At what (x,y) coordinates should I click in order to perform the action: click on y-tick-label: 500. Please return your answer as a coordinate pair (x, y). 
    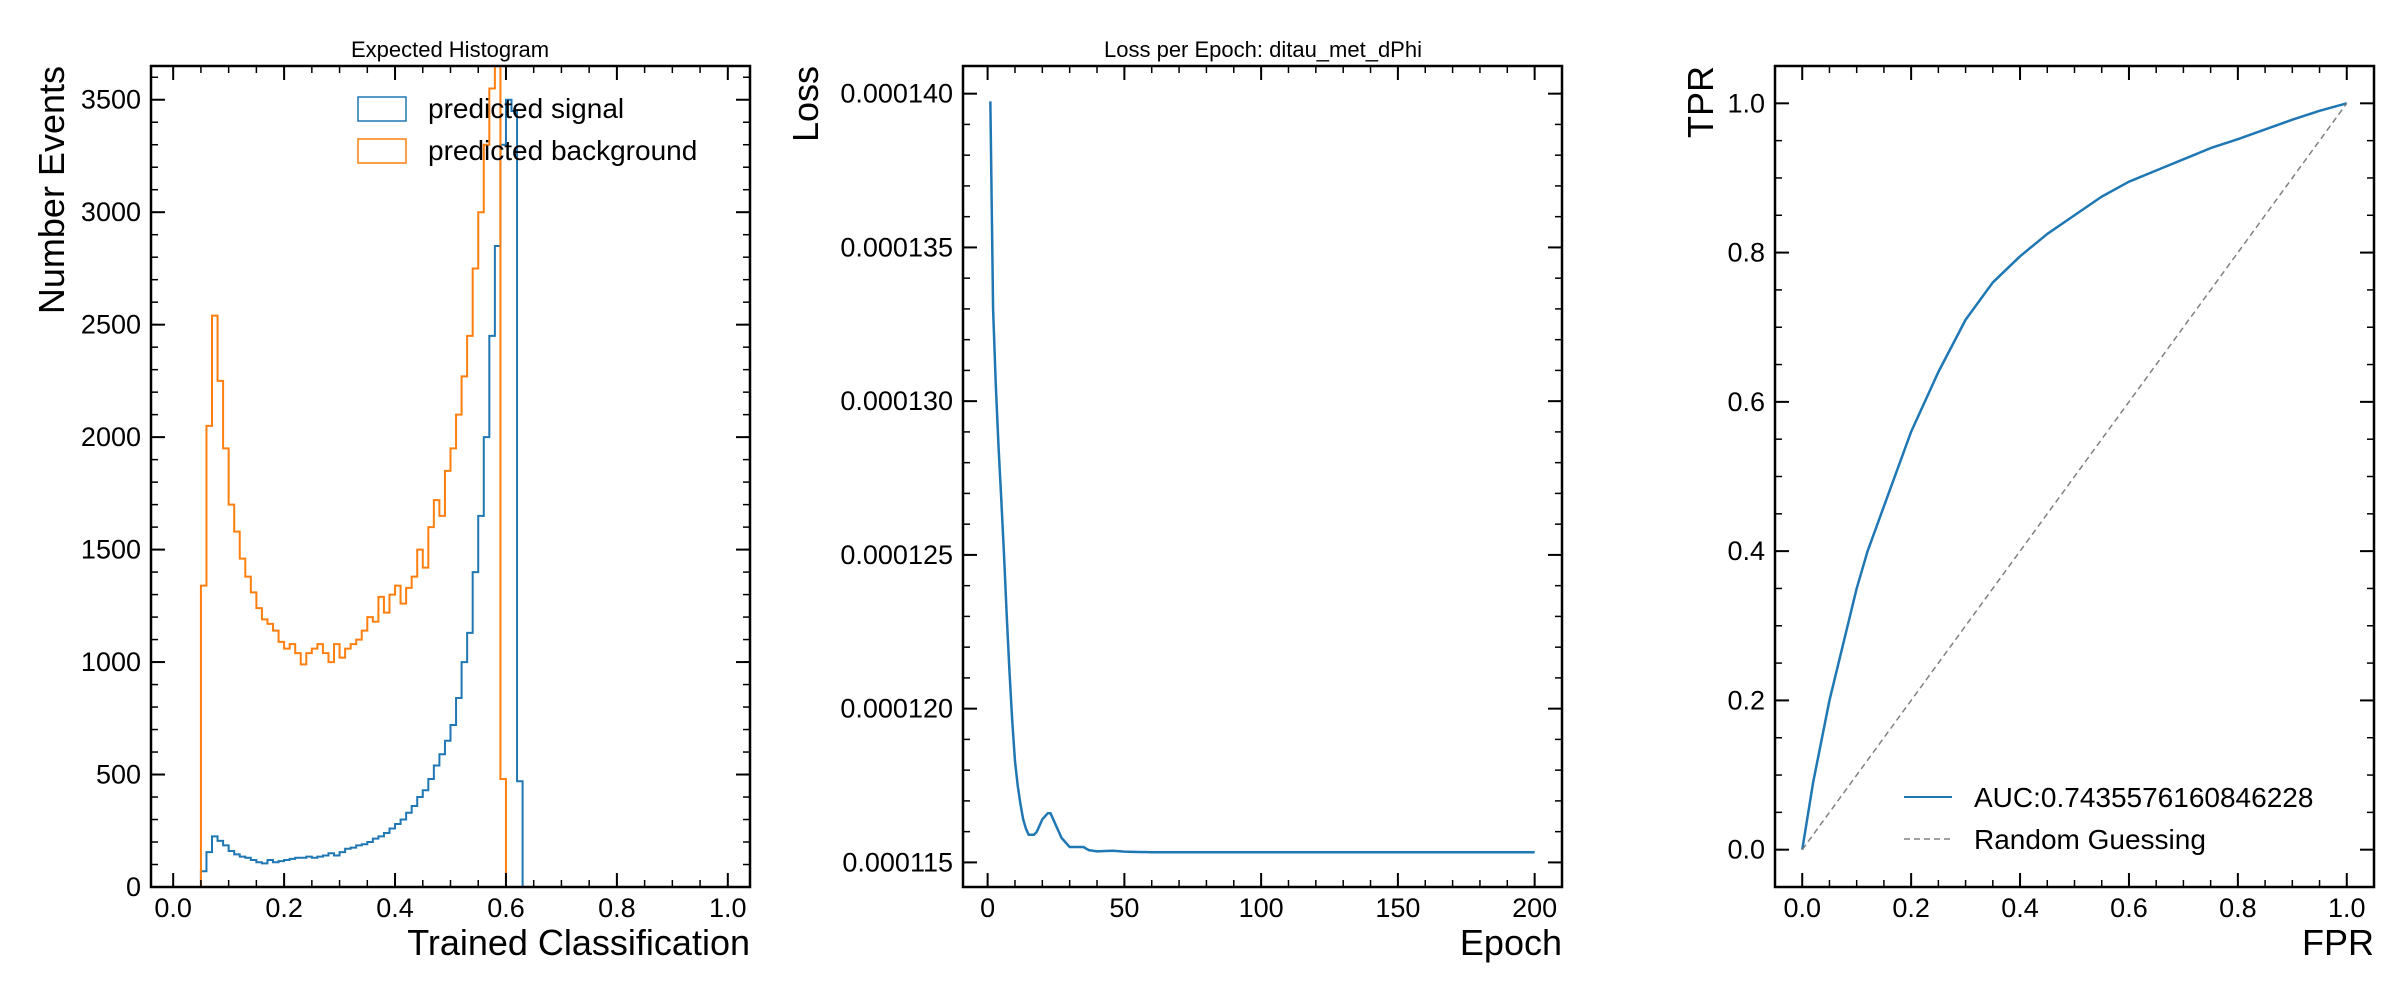
    Looking at the image, I should click on (118, 775).